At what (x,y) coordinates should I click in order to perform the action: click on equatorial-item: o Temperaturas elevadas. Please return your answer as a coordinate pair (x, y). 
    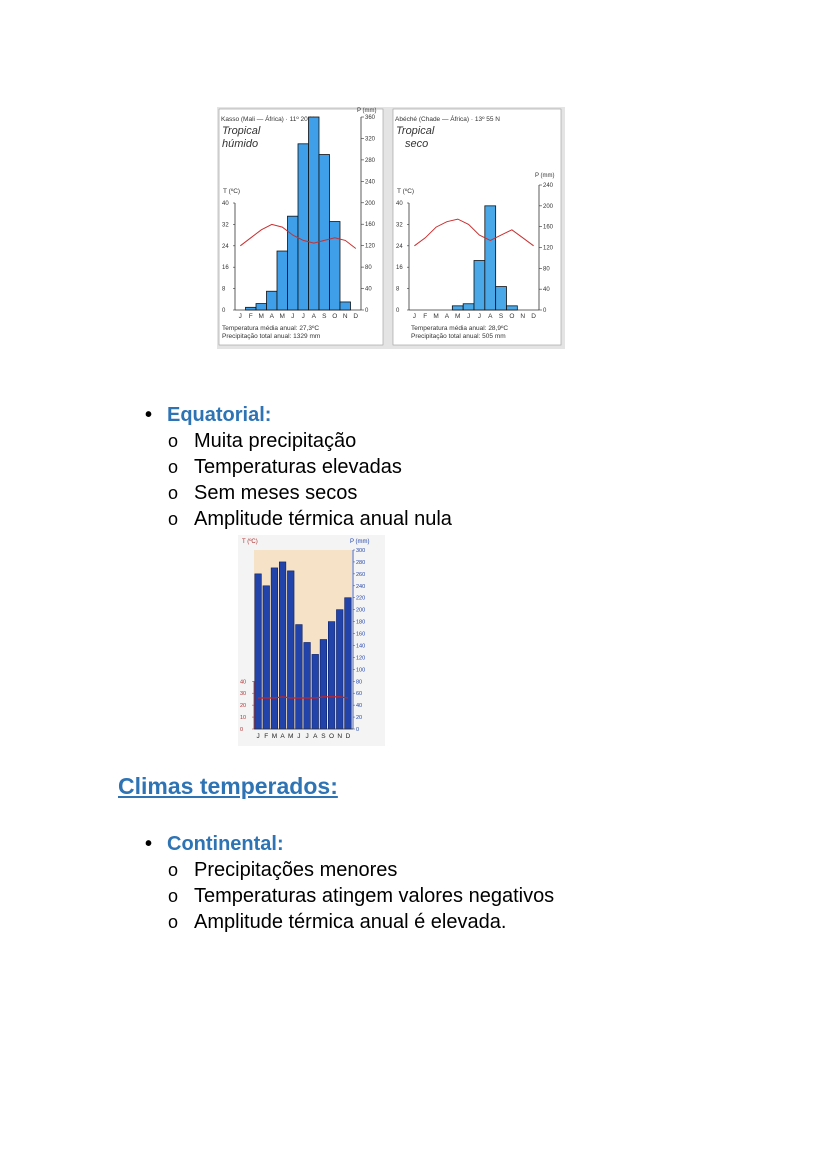
    Looking at the image, I should click on (285, 467).